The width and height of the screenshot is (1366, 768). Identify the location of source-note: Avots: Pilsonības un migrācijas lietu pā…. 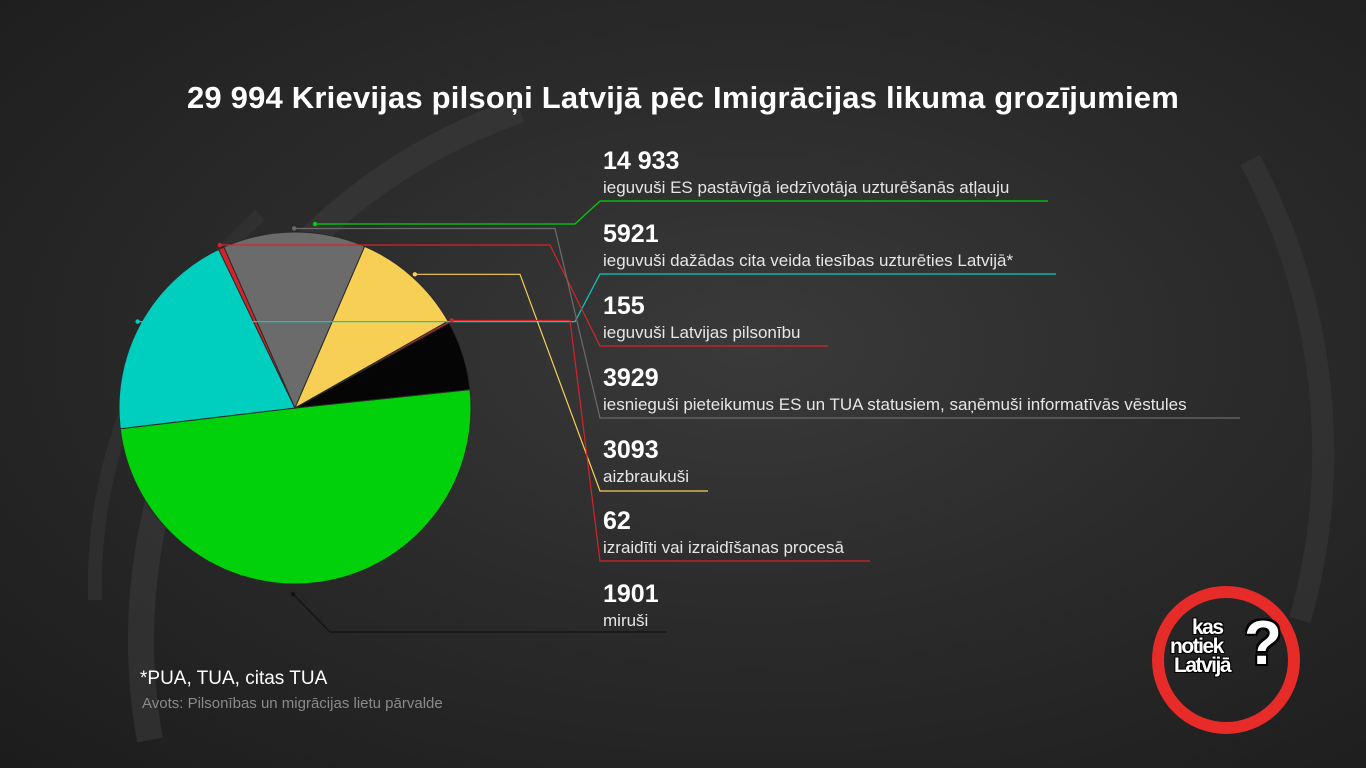
(292, 703).